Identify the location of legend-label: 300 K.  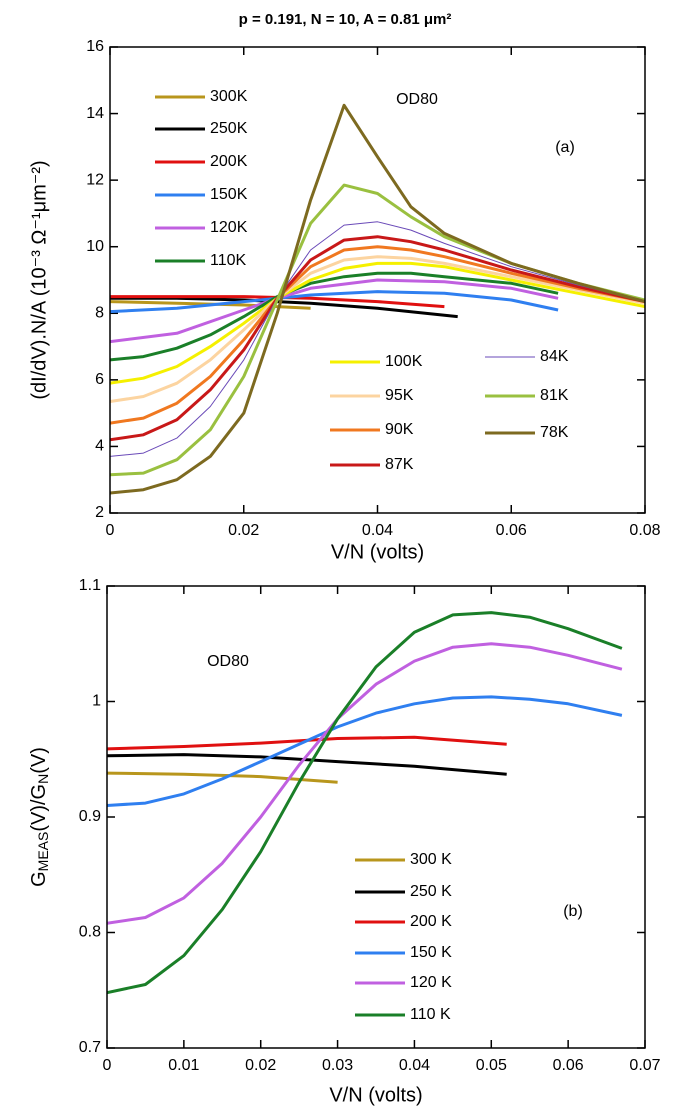
(431, 859).